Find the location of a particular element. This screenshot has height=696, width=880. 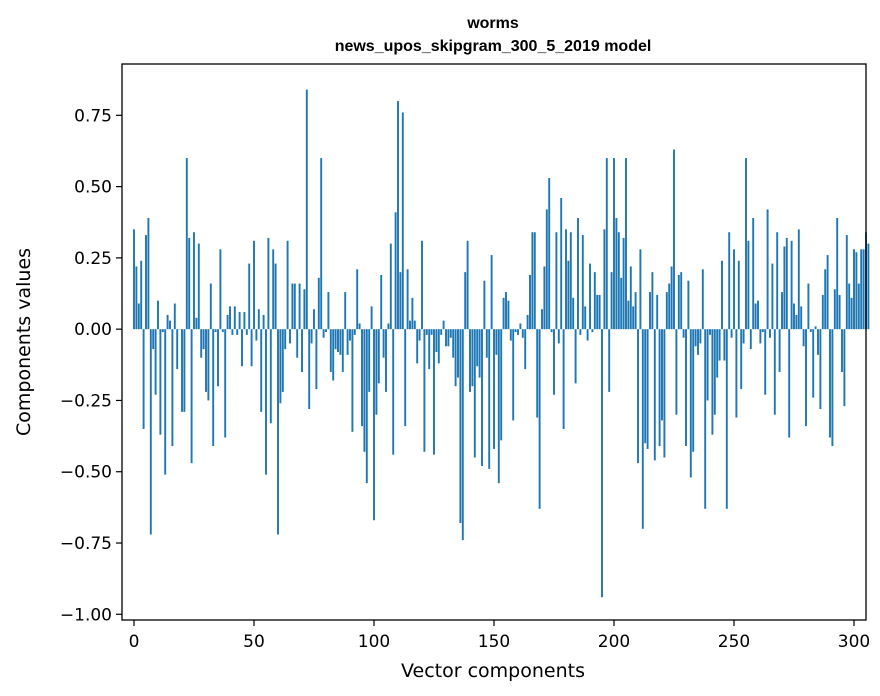

y-tick-label: −1.00 is located at coordinates (86, 615).